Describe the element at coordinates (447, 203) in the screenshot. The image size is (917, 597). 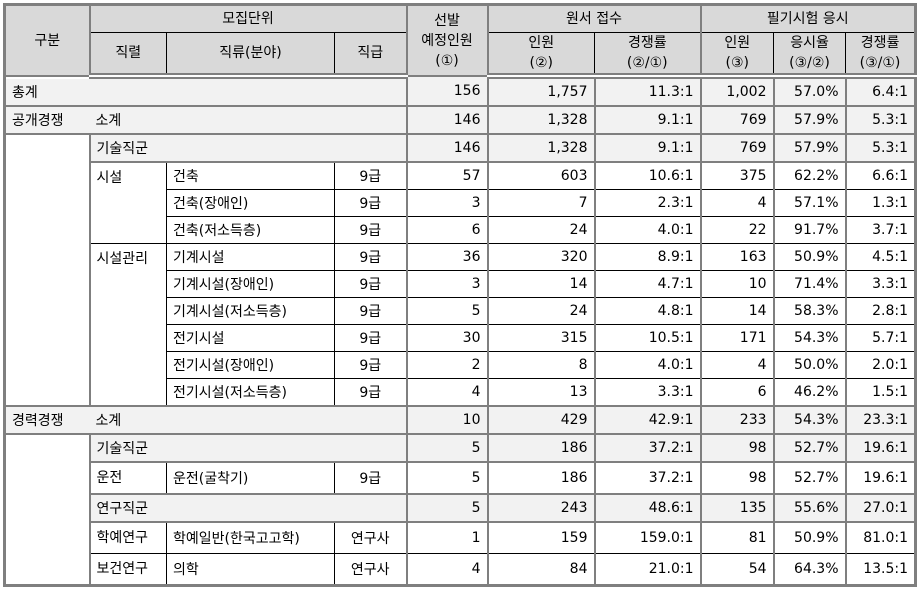
I see `value-planned: 3` at that location.